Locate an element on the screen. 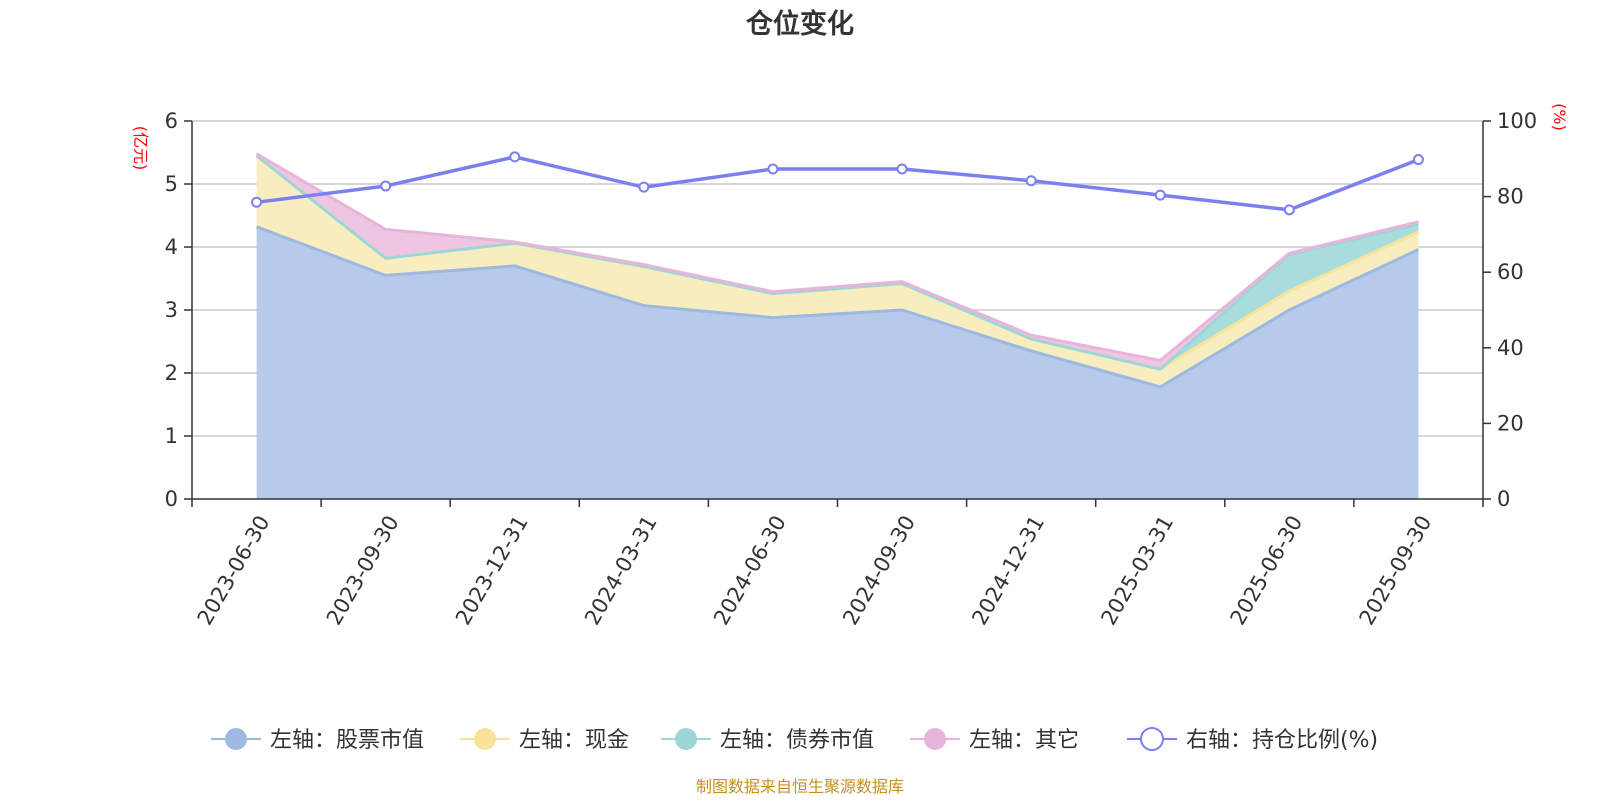 This screenshot has height=800, width=1600. position-ratio-line is located at coordinates (837, 183).